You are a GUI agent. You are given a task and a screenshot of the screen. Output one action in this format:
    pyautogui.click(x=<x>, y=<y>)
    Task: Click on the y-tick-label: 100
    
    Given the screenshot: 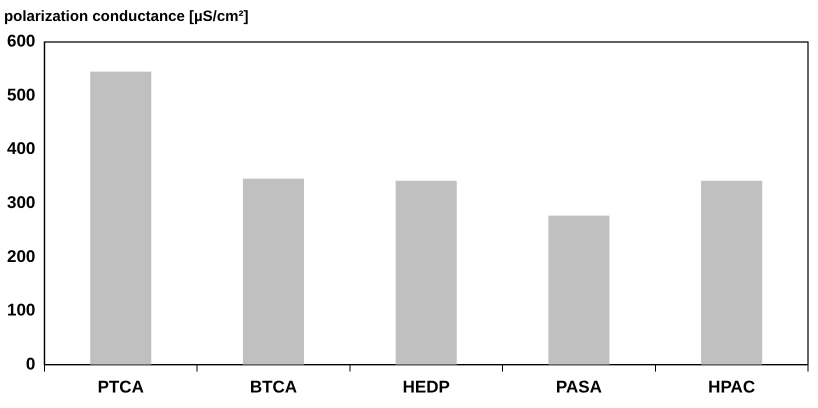 What is the action you would take?
    pyautogui.click(x=21, y=310)
    